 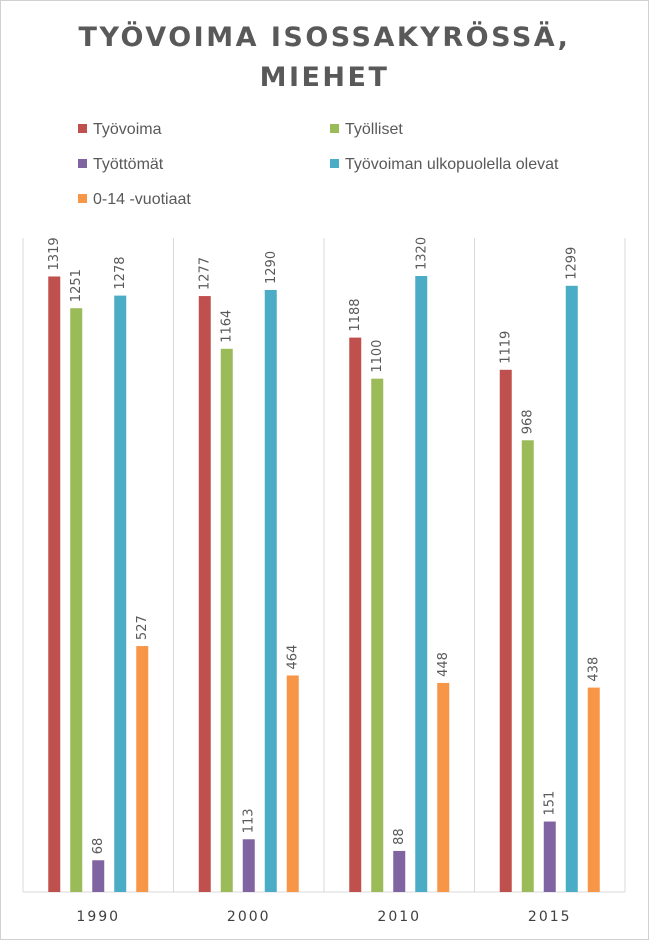 I want to click on legend-label-0-14: 0-14 -vuotiaat, so click(x=142, y=199).